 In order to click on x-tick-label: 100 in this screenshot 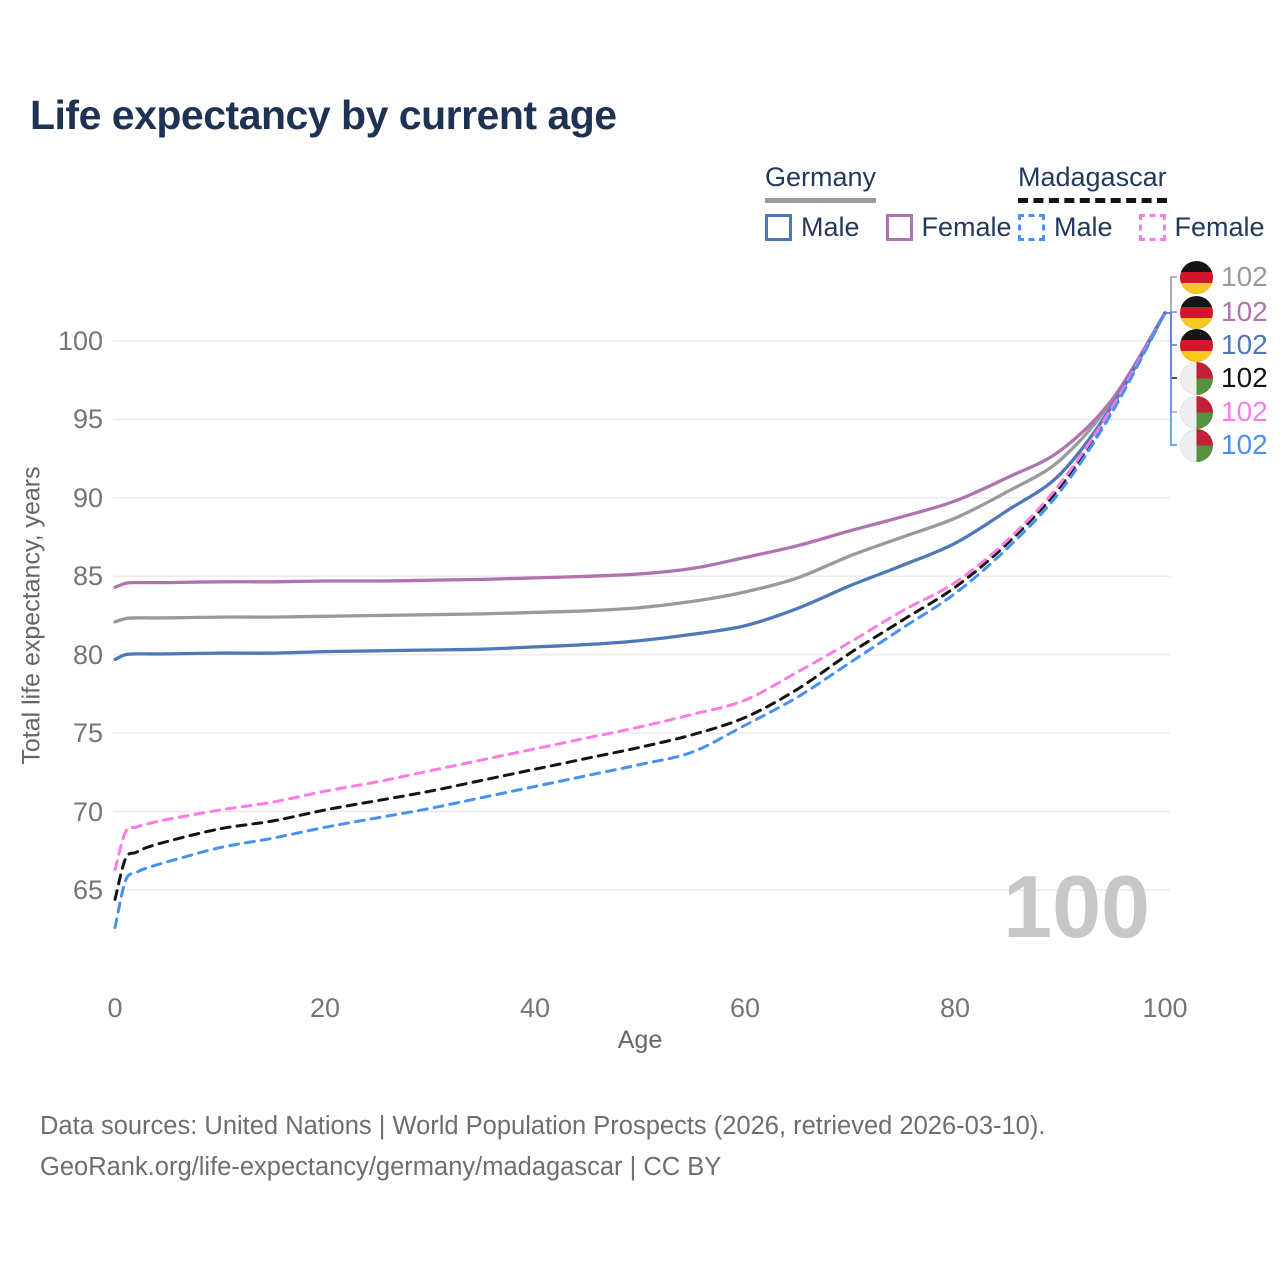, I will do `click(1165, 1008)`.